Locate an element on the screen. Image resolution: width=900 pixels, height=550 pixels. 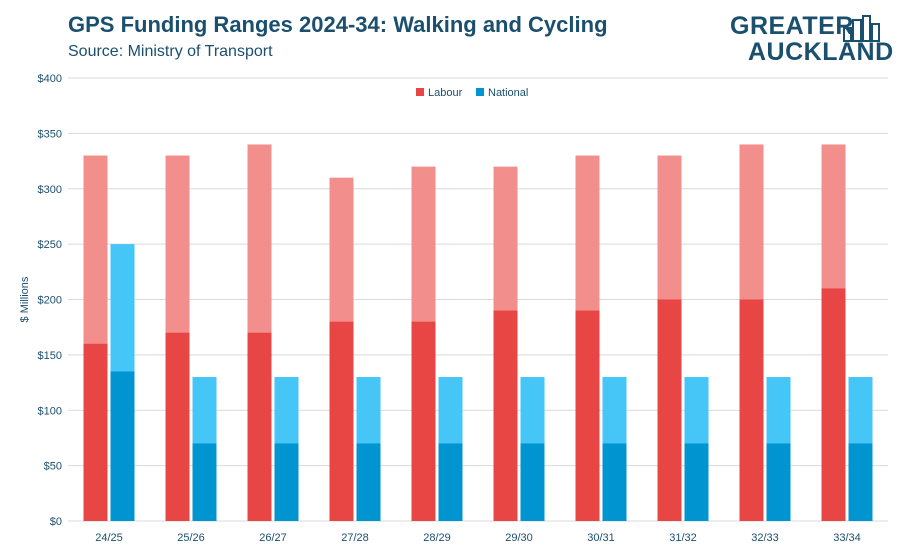
logo-line1: GREATER is located at coordinates (792, 26).